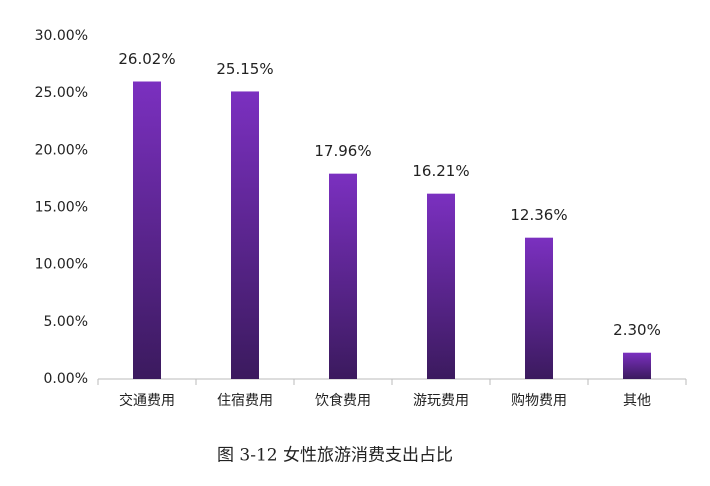  What do you see at coordinates (441, 401) in the screenshot?
I see `x-tick-label: 游玩费用` at bounding box center [441, 401].